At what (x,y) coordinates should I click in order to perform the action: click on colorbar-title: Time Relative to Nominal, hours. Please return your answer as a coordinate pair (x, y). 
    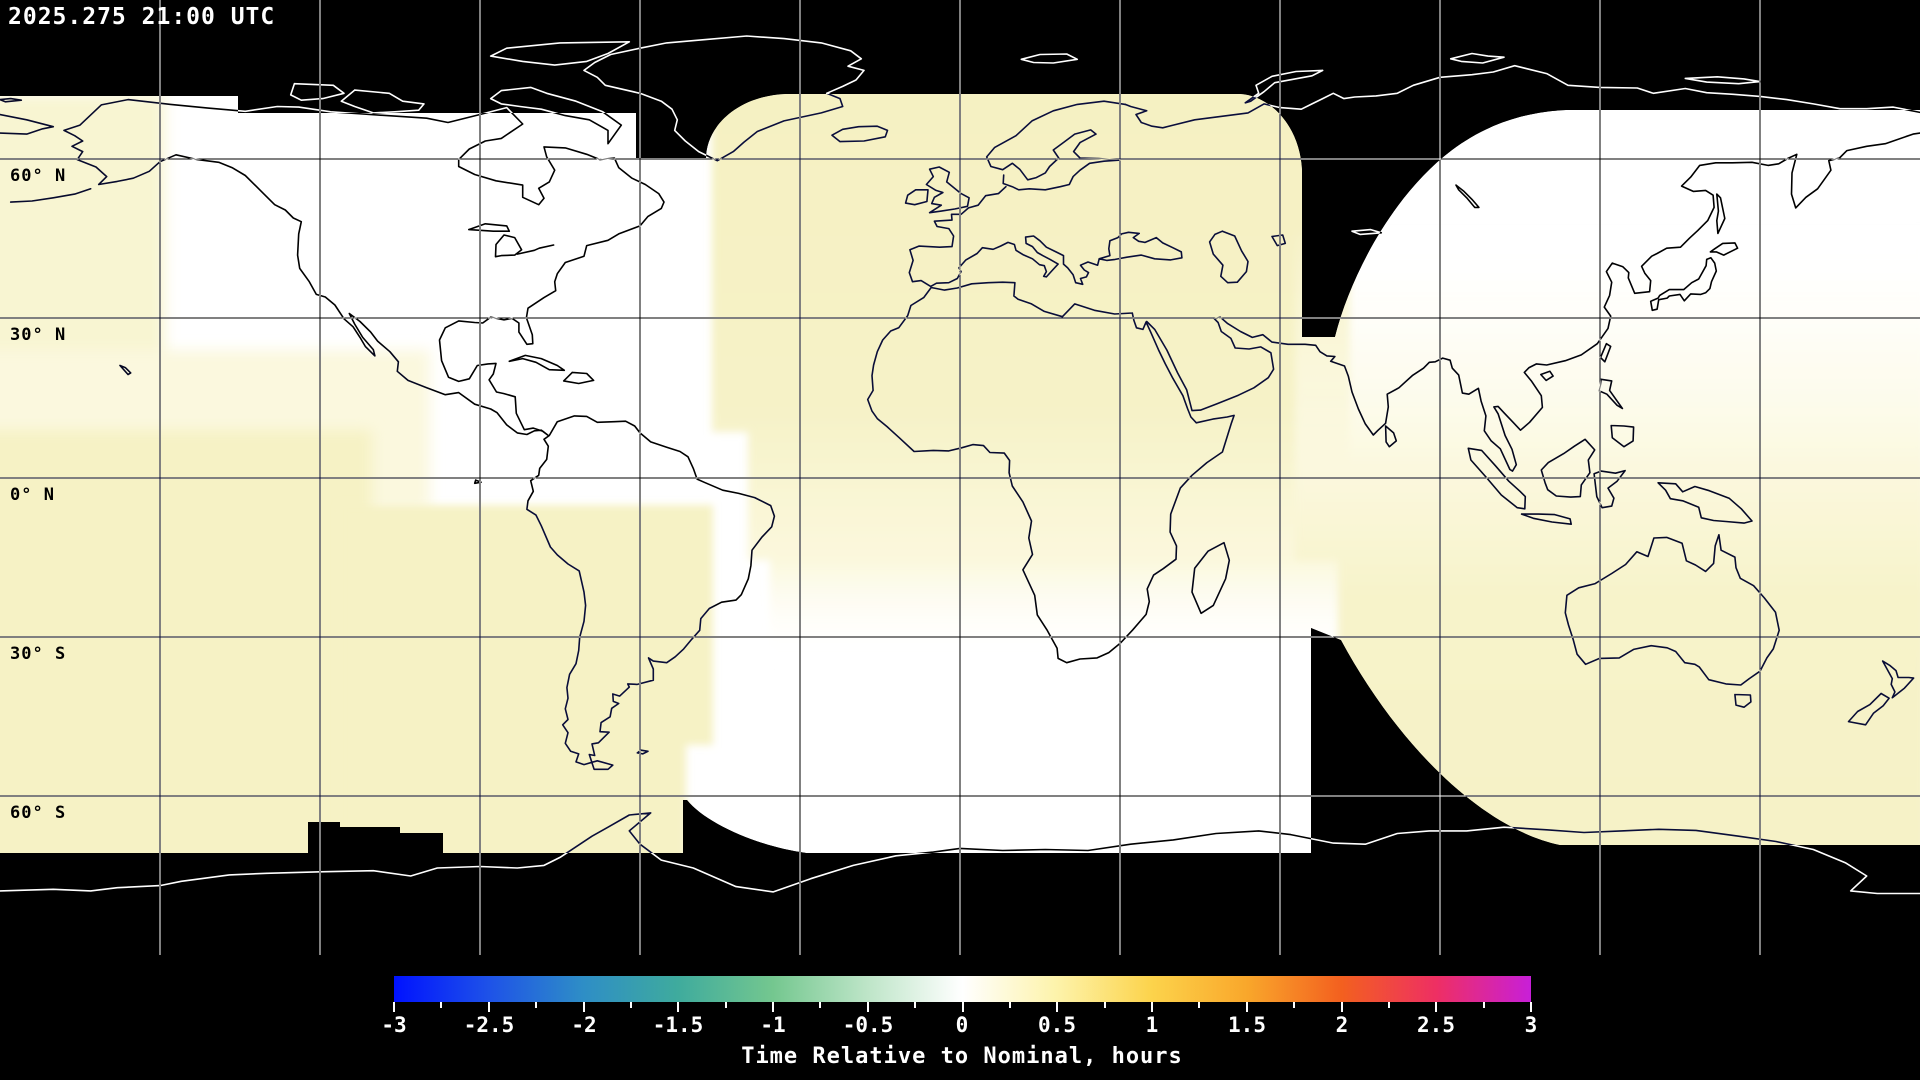
    Looking at the image, I should click on (962, 1056).